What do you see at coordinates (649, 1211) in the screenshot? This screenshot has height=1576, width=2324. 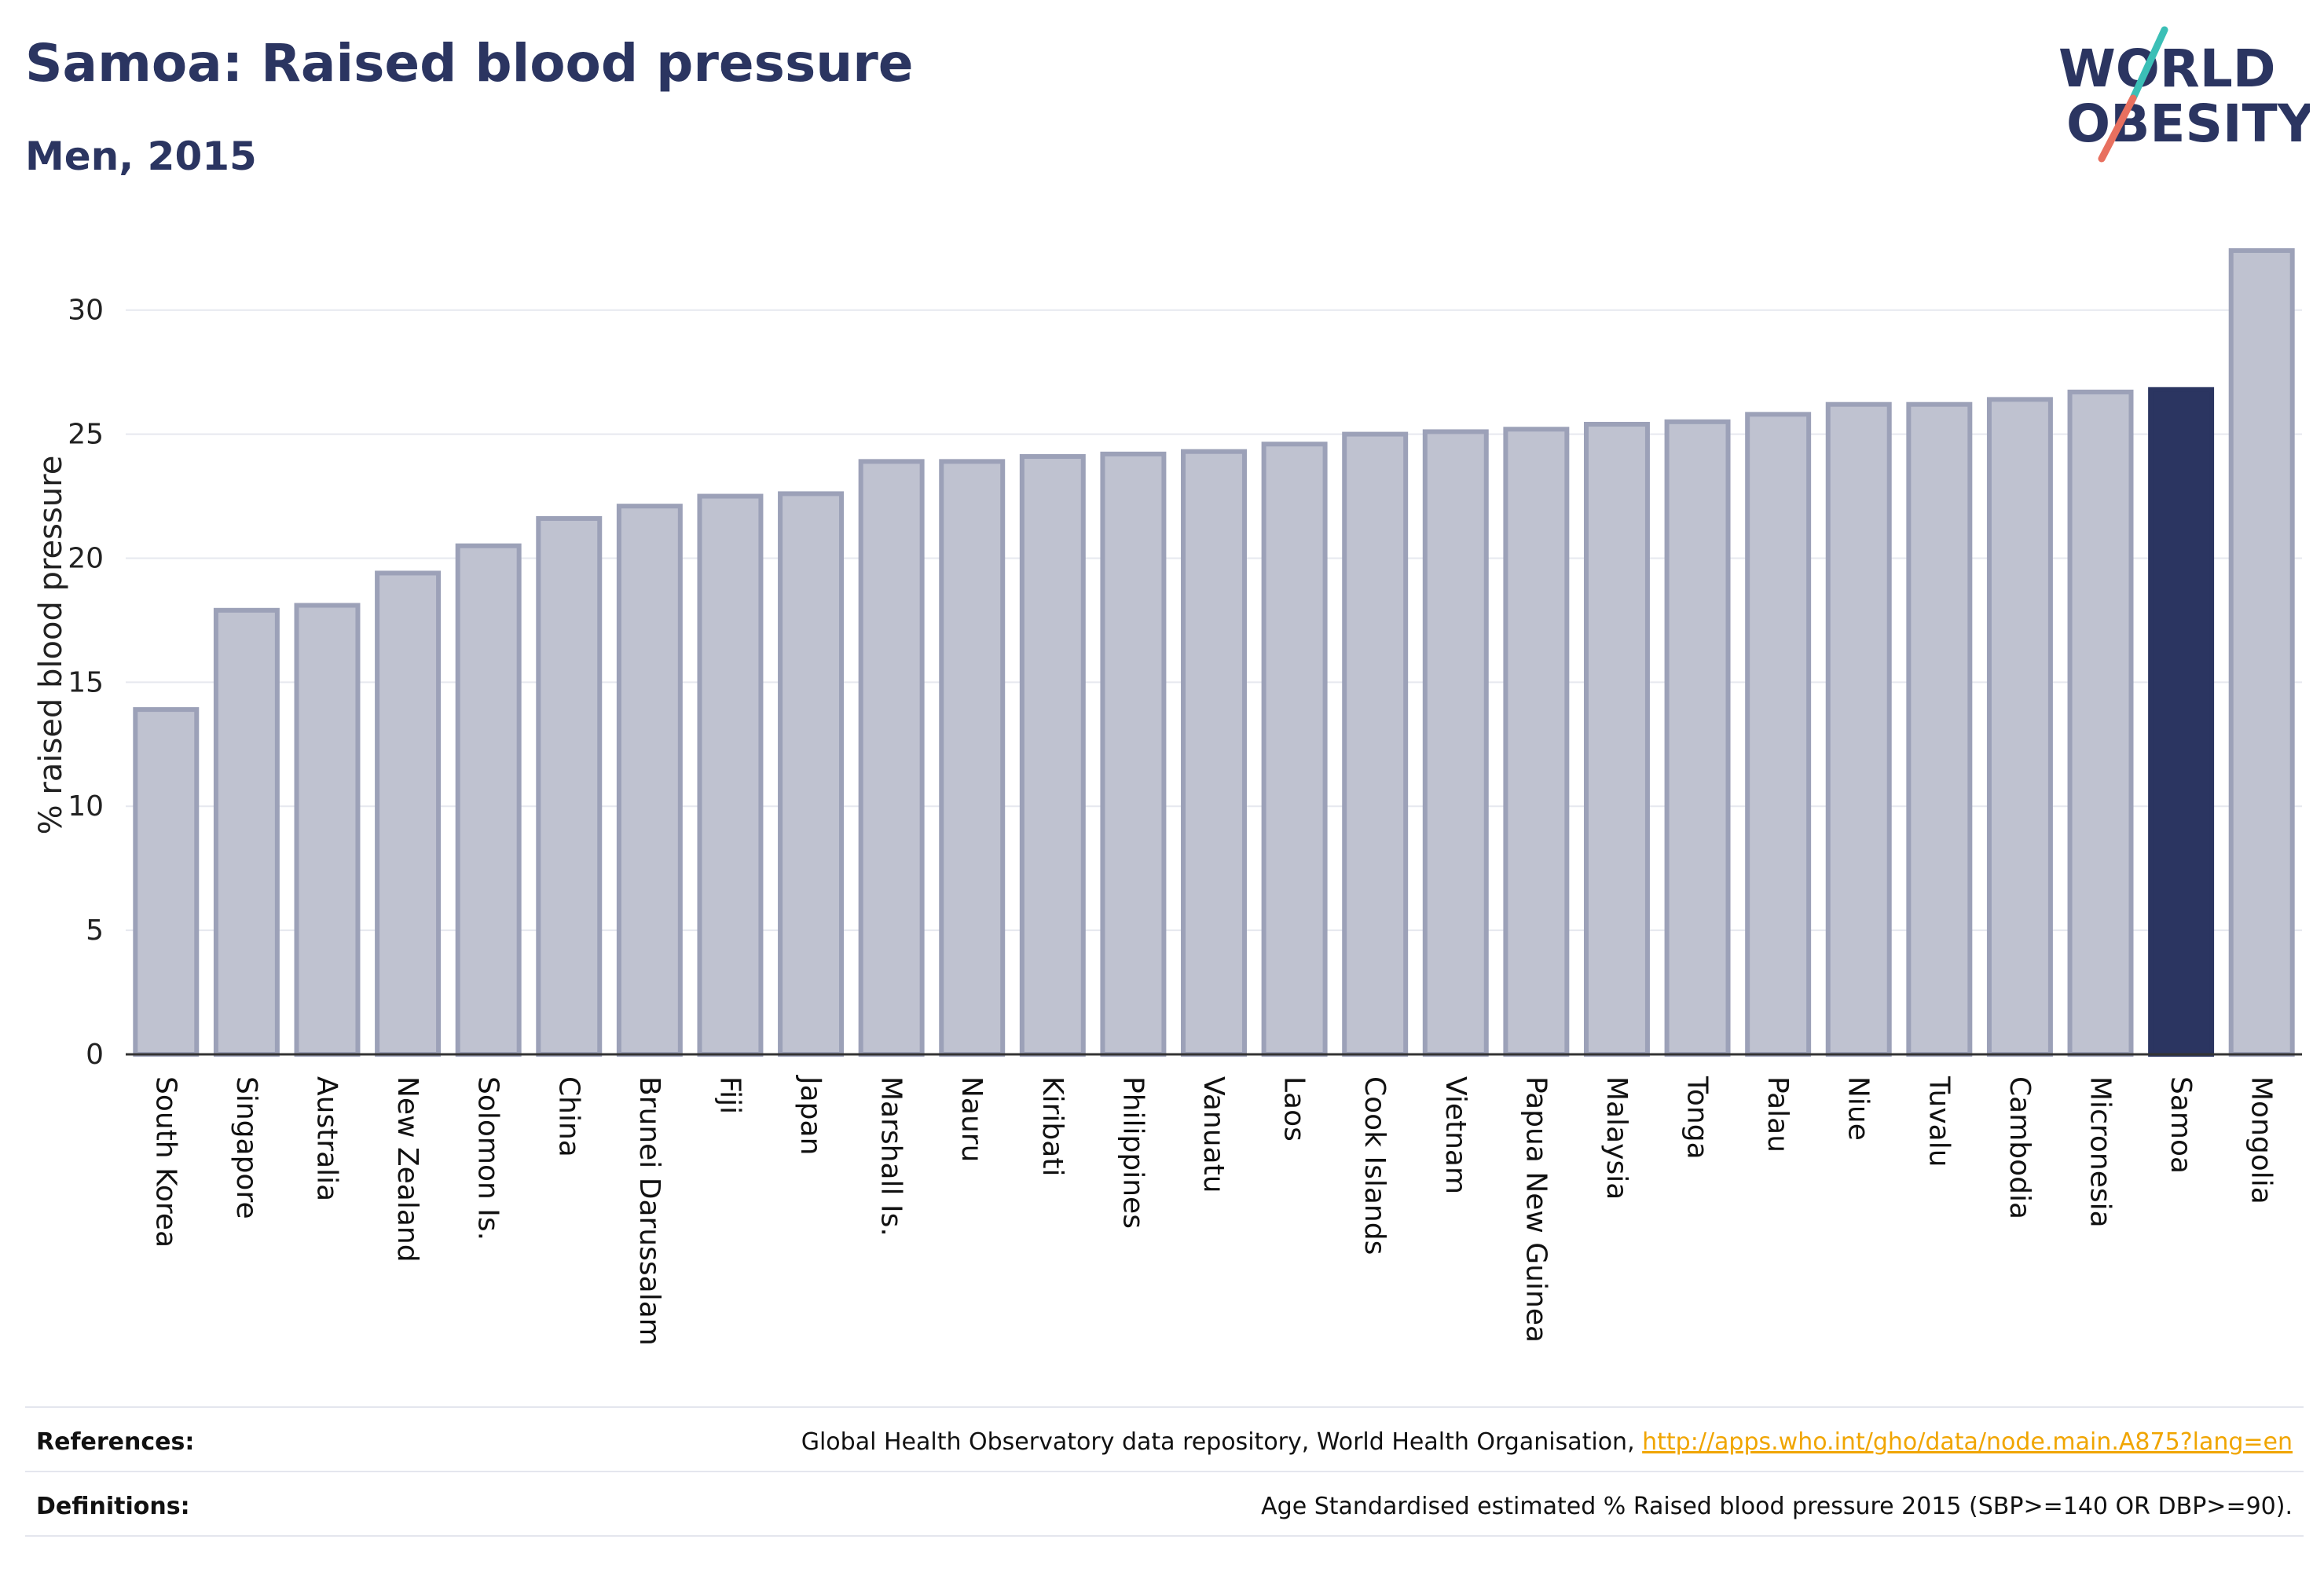 I see `x-tick-label-brunei-darussalam: Brunei Darussalam` at bounding box center [649, 1211].